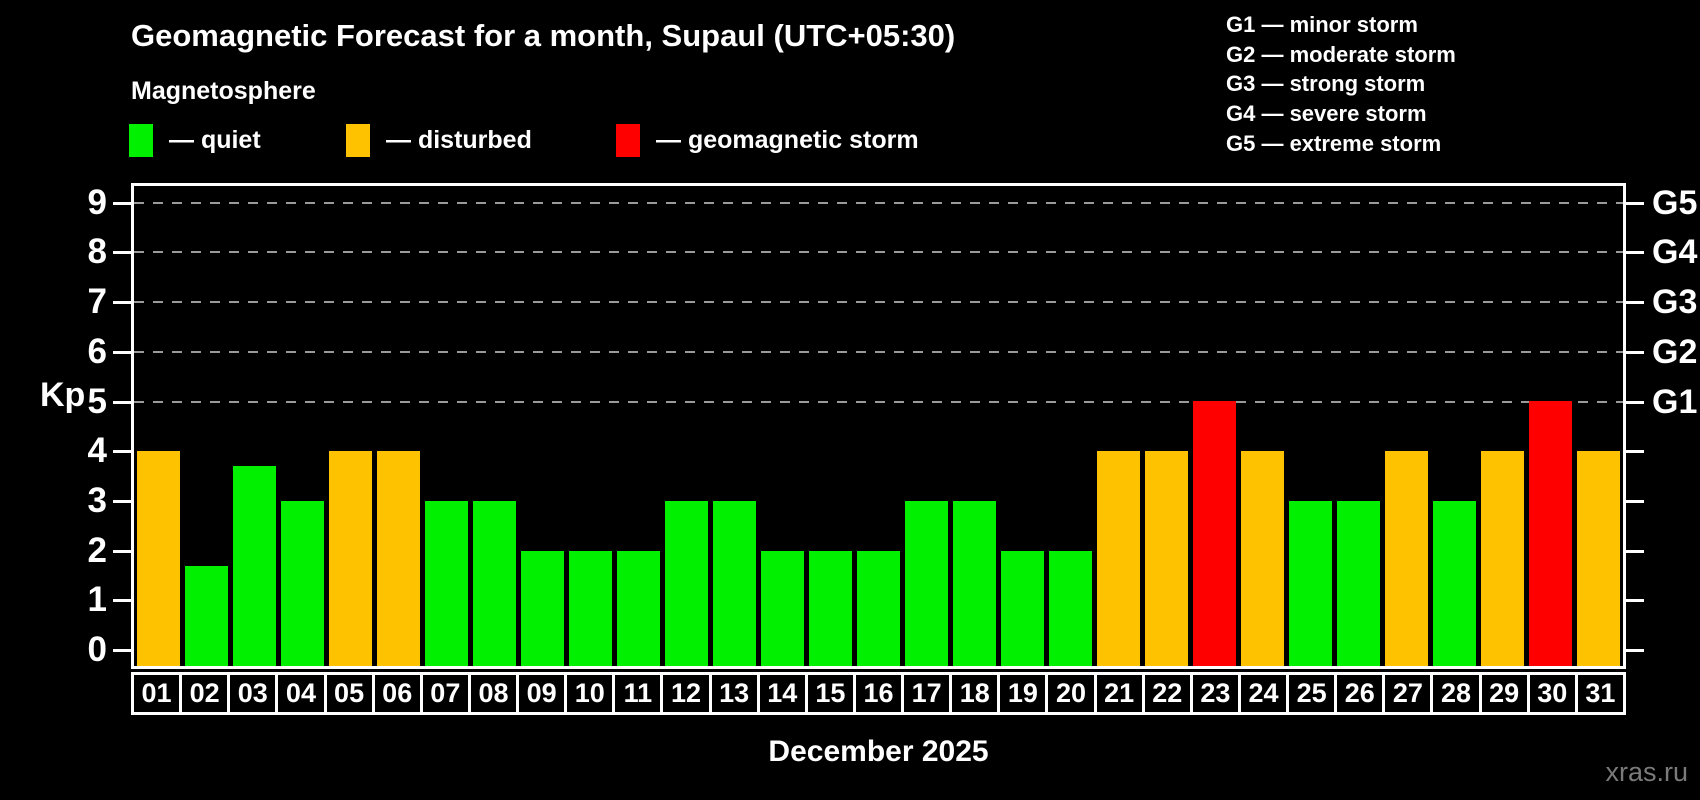 This screenshot has width=1700, height=800. What do you see at coordinates (878, 351) in the screenshot?
I see `gridline-kp6` at bounding box center [878, 351].